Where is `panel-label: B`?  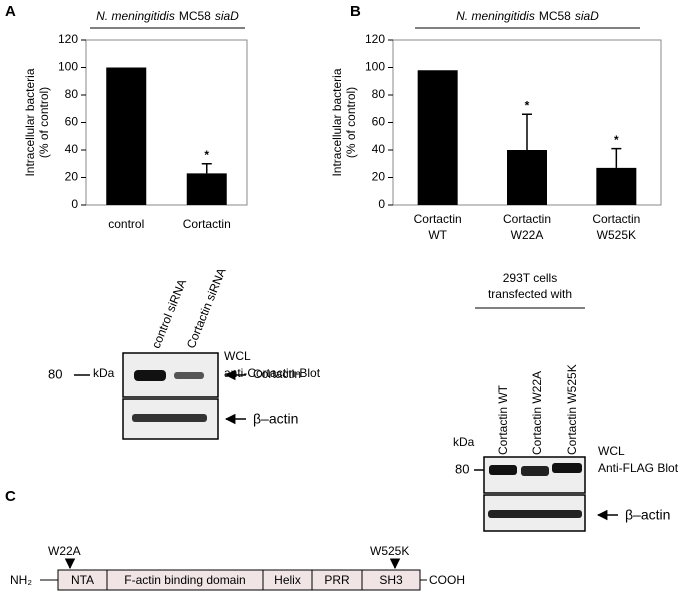 panel-label: B is located at coordinates (355, 11).